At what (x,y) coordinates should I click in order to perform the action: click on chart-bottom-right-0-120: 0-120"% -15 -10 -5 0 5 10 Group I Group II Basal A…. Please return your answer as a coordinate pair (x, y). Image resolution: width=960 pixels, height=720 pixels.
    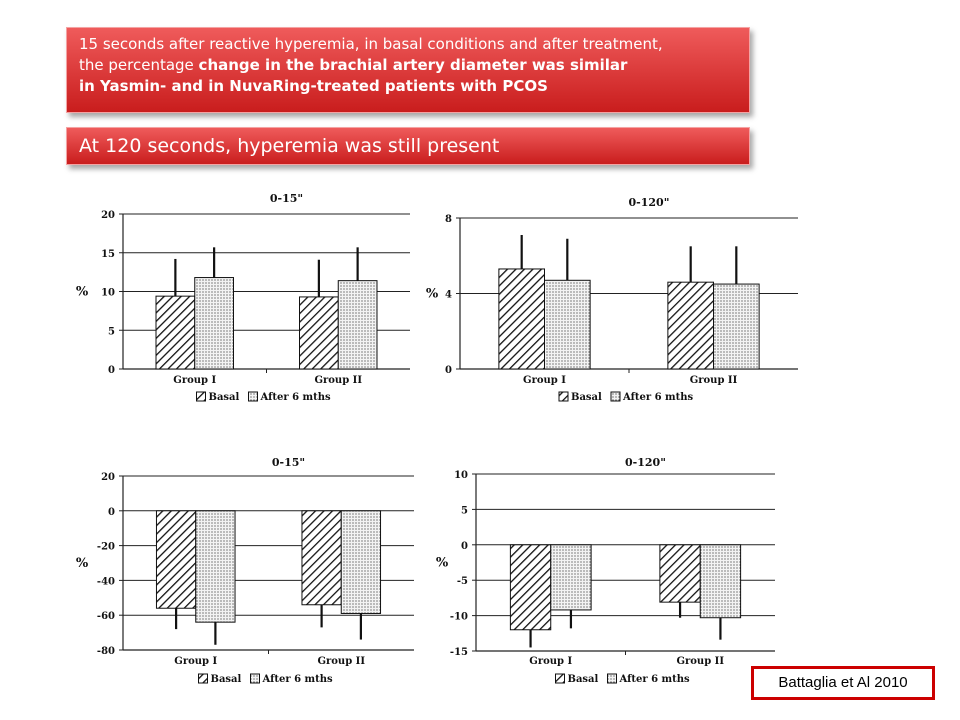
    Looking at the image, I should click on (605, 570).